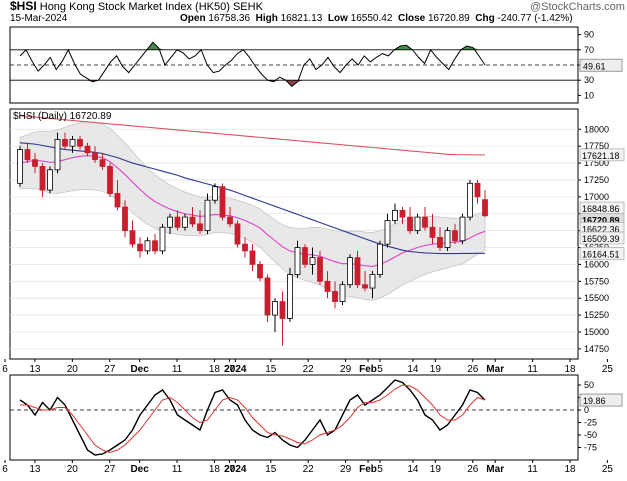 The image size is (627, 481). Describe the element at coordinates (134, 7) in the screenshot. I see `index-name: Hong Kong Stock Market Index (HK50)` at that location.